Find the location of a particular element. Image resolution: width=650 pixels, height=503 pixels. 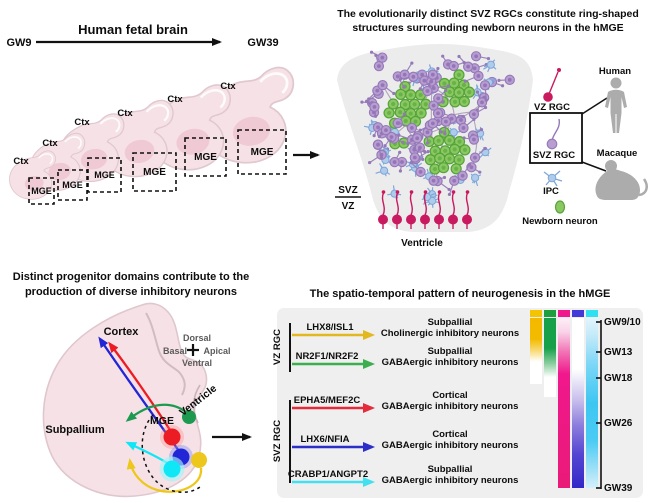

coronal-brain-section is located at coordinates (125, 400).